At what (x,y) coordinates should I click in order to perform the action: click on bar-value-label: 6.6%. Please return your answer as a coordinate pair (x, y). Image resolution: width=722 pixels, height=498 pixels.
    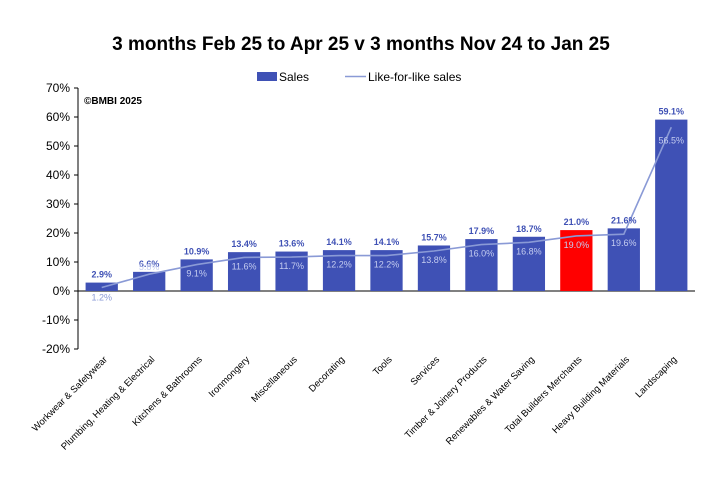
    Looking at the image, I should click on (149, 264).